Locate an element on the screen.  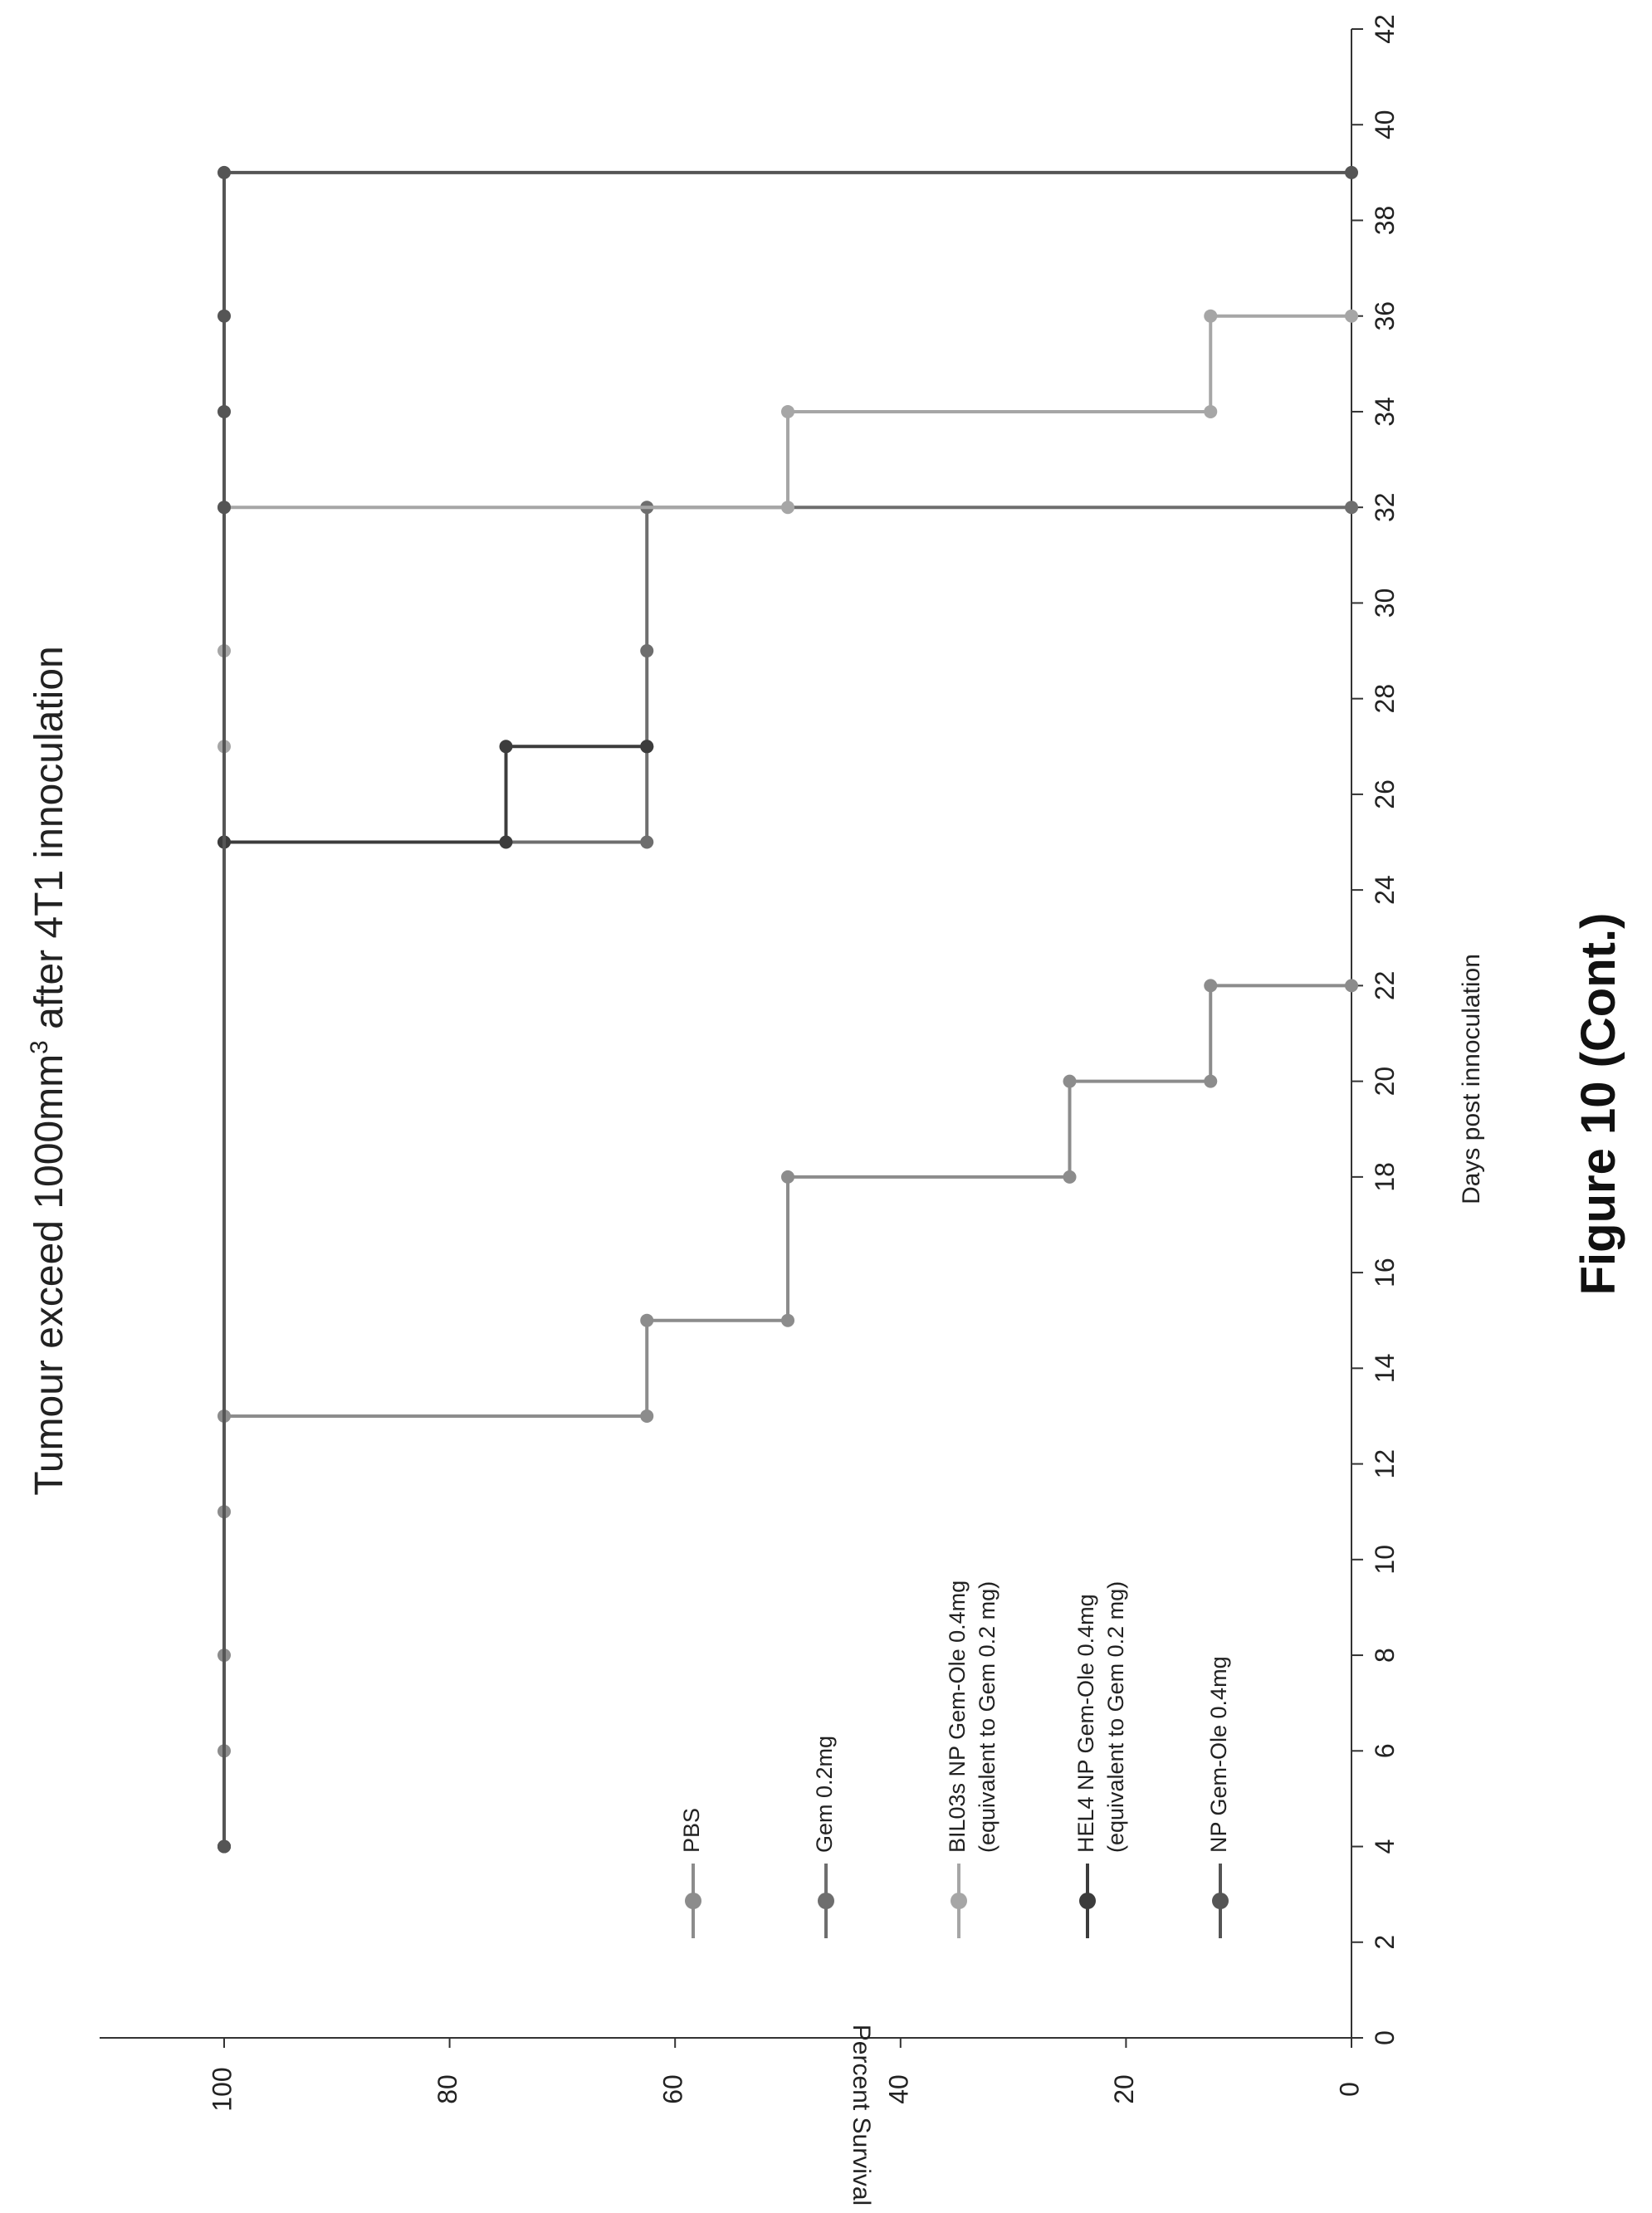
x-tick-label: 32 is located at coordinates (1385, 507).